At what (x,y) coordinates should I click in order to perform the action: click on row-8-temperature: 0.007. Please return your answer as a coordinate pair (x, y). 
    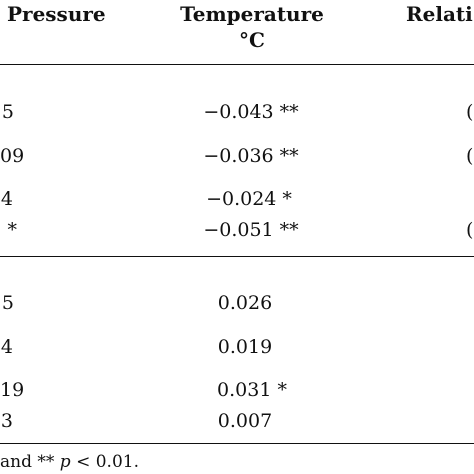
    Looking at the image, I should click on (245, 421).